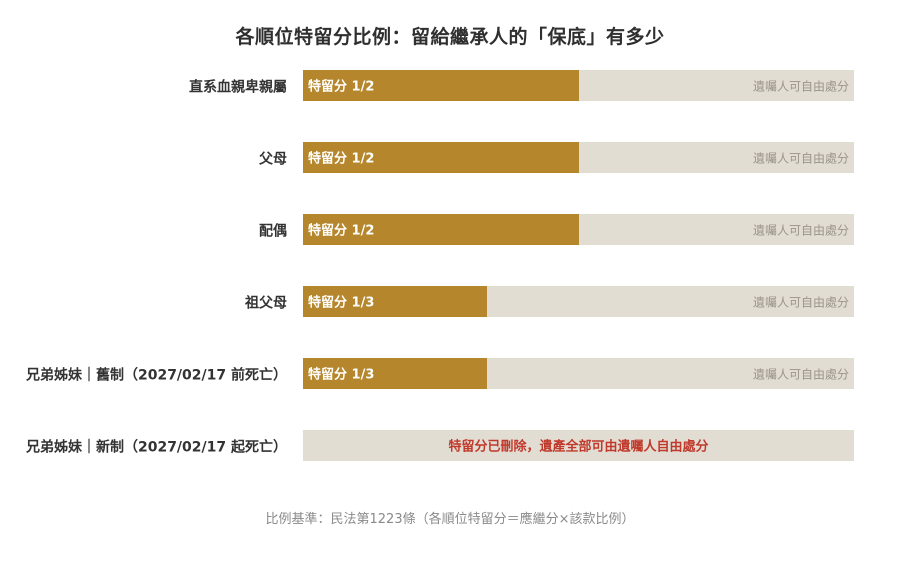 This screenshot has width=900, height=561. Describe the element at coordinates (238, 87) in the screenshot. I see `category-label: 直系血親卑親屬` at that location.